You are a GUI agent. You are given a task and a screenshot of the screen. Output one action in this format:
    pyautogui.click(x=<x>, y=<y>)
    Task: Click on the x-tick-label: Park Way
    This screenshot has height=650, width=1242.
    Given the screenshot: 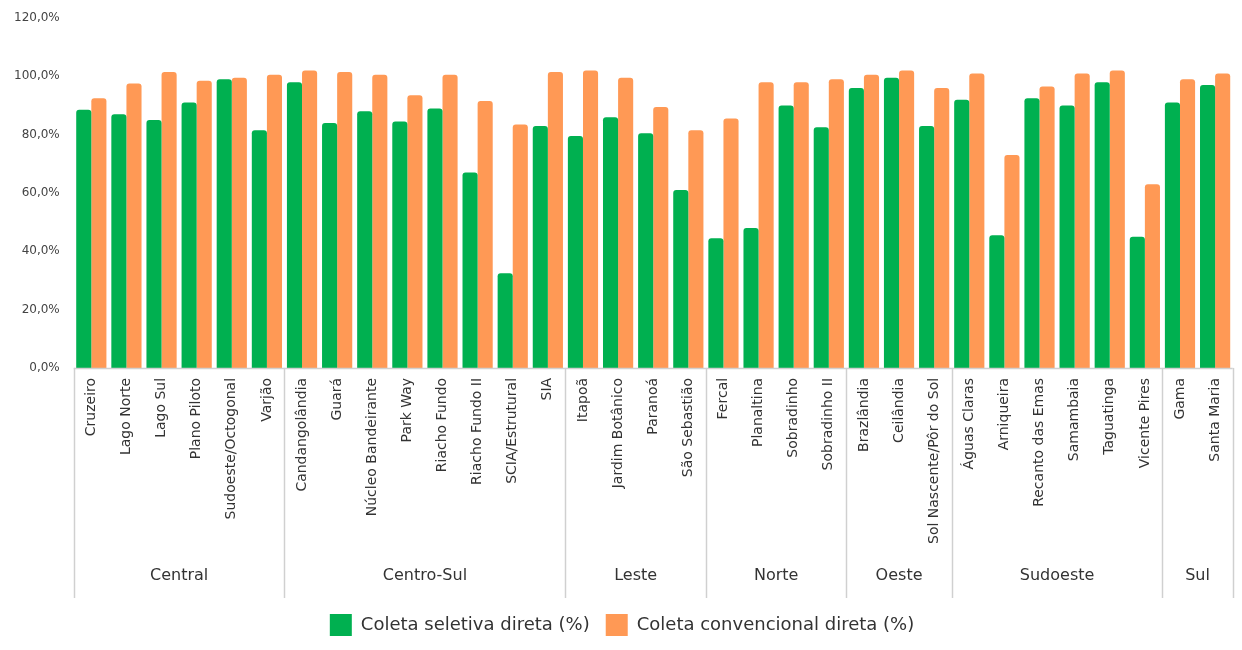 What is the action you would take?
    pyautogui.click(x=406, y=410)
    